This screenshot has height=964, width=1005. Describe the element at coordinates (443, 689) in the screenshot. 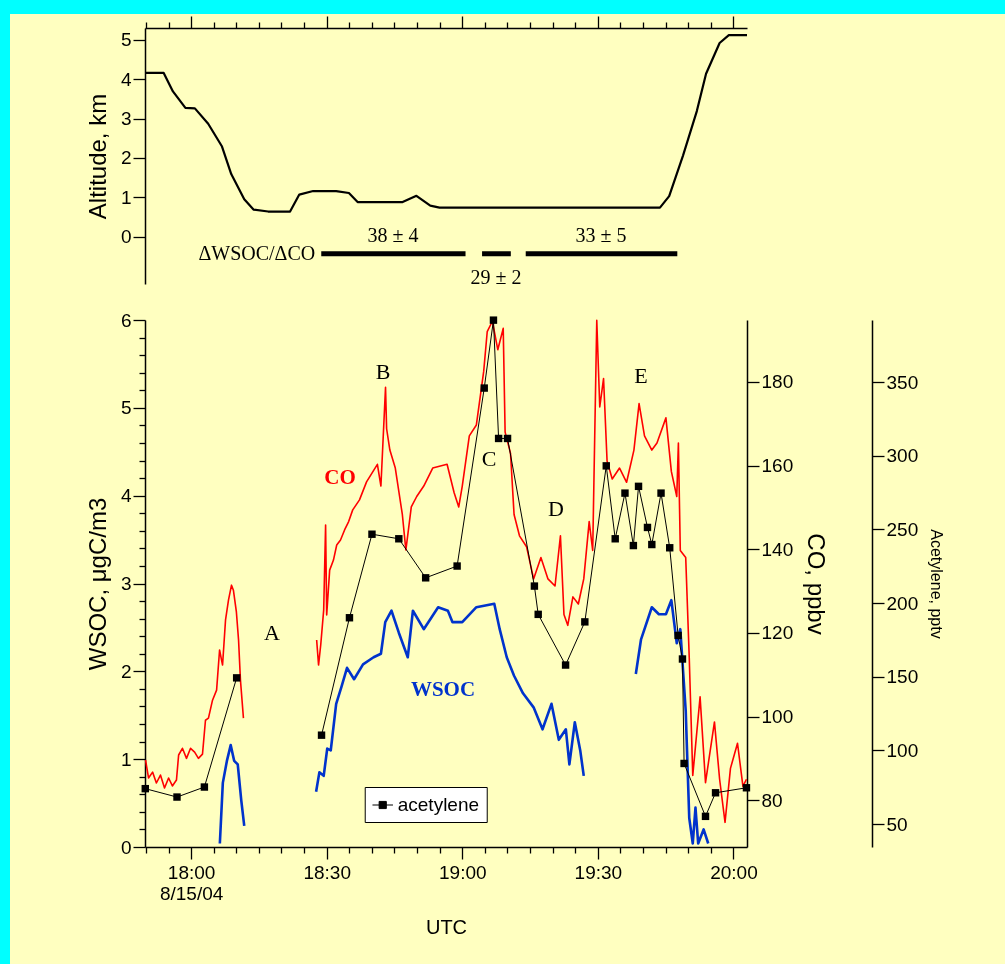

I see `series-label: WSOC` at that location.